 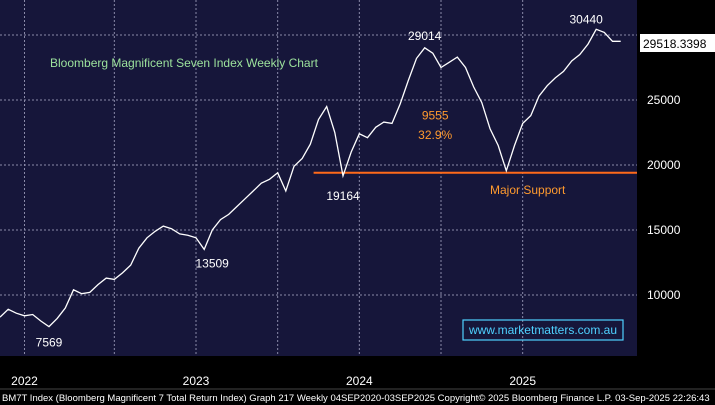 I want to click on watermark-box, so click(x=543, y=330).